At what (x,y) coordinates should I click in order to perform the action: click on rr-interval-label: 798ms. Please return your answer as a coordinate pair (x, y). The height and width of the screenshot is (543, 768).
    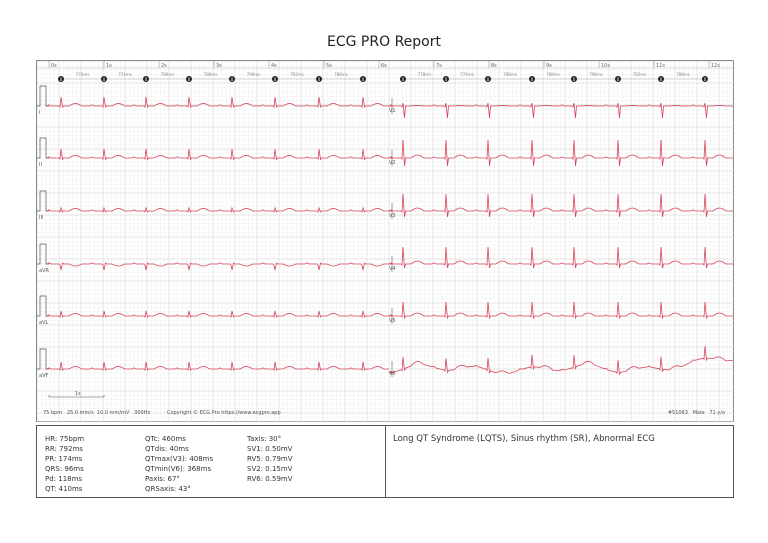
    Looking at the image, I should click on (510, 74).